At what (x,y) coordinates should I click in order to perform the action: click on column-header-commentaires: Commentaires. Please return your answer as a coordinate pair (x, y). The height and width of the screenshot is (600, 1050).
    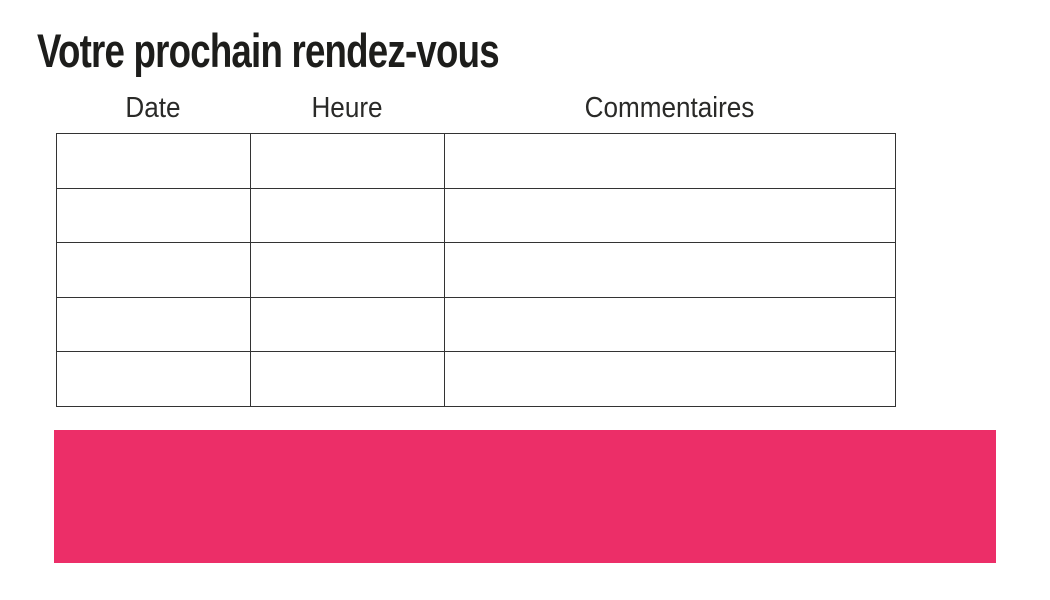
    Looking at the image, I should click on (669, 108).